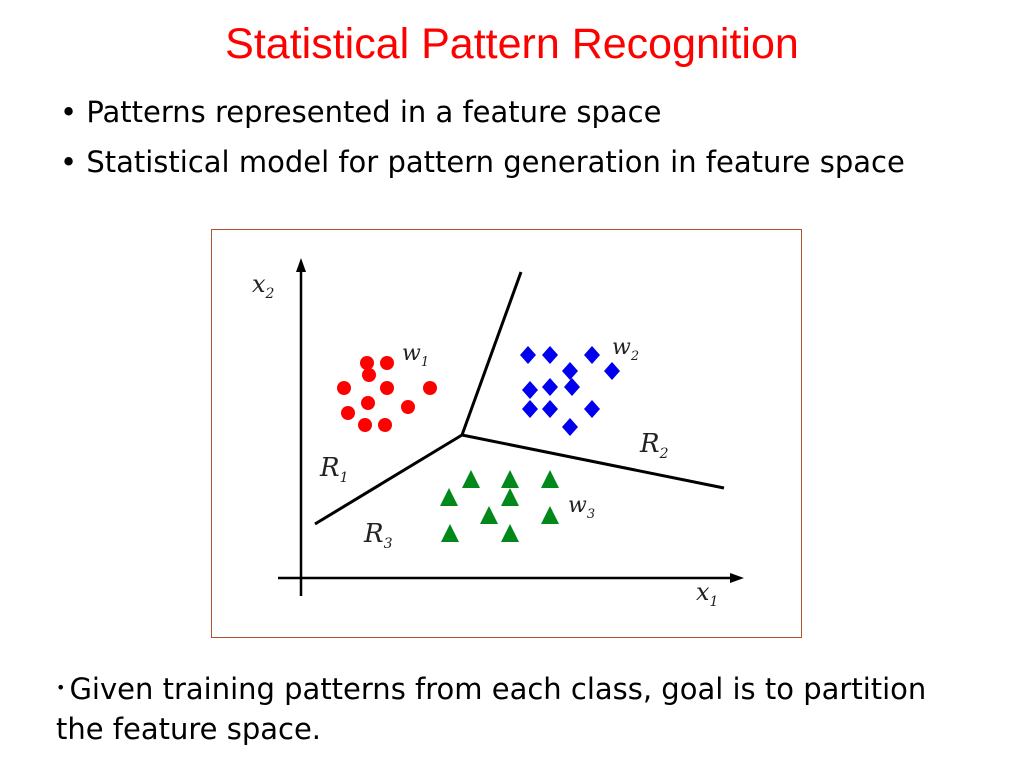 The height and width of the screenshot is (768, 1024). What do you see at coordinates (499, 506) in the screenshot?
I see `class-w3-points` at bounding box center [499, 506].